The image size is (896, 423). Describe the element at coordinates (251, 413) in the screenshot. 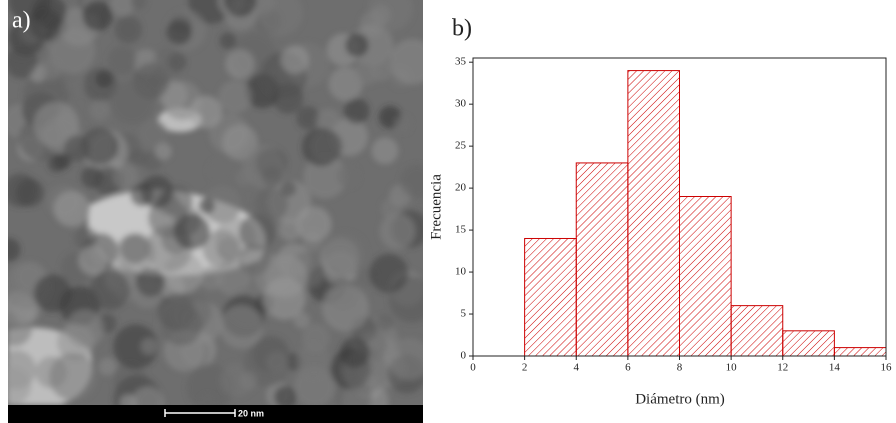

I see `scale-bar-label: 20 nm` at that location.